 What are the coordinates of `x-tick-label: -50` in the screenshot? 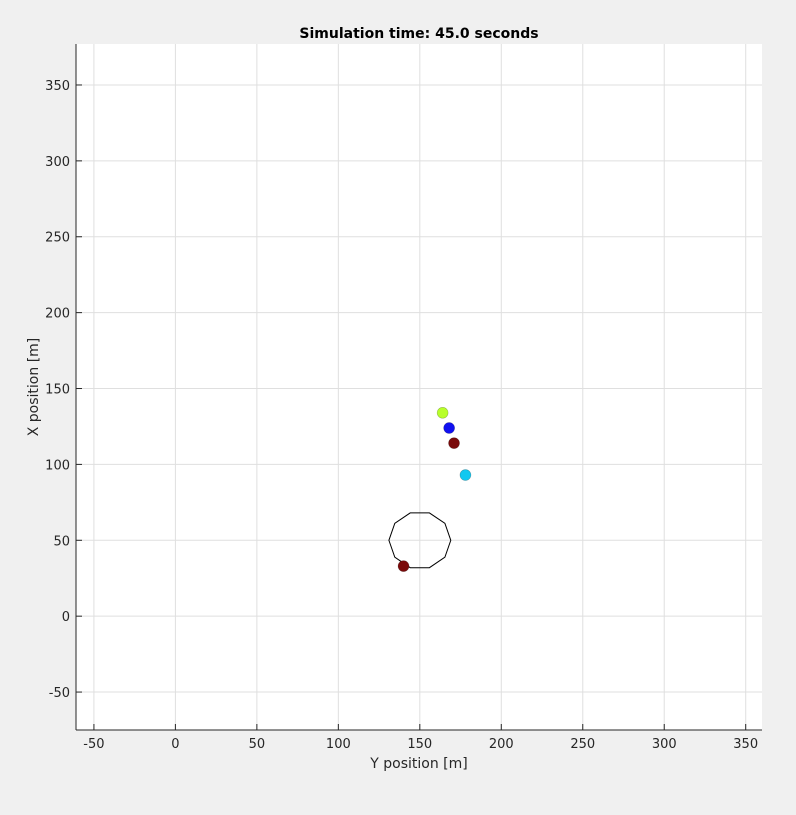 It's located at (93, 744).